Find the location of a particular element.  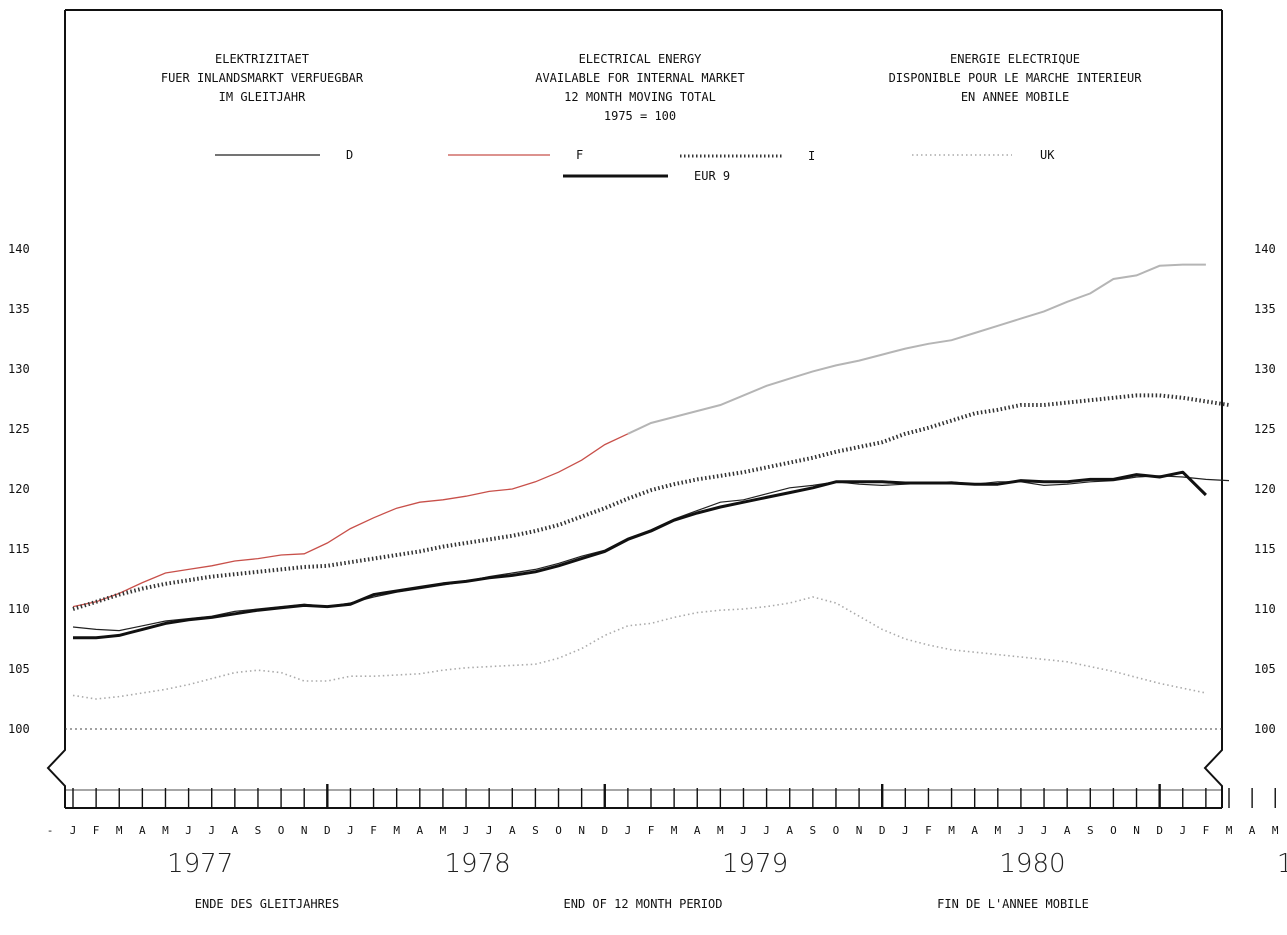

y-tick-label-right-100: 100 is located at coordinates (1265, 729).